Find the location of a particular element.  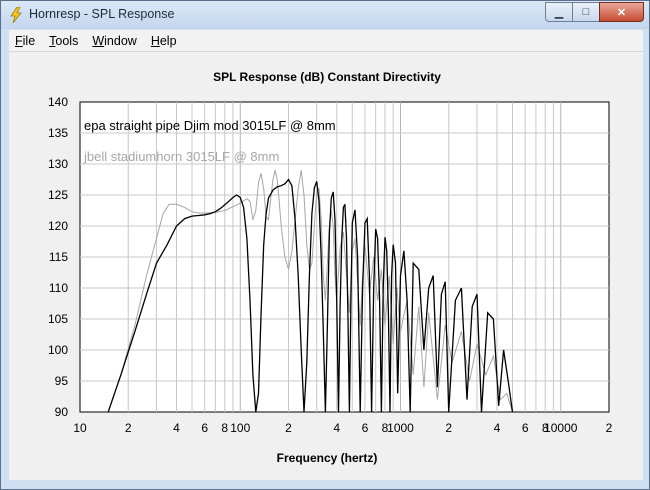

y-tick-label: 100 is located at coordinates (58, 350).